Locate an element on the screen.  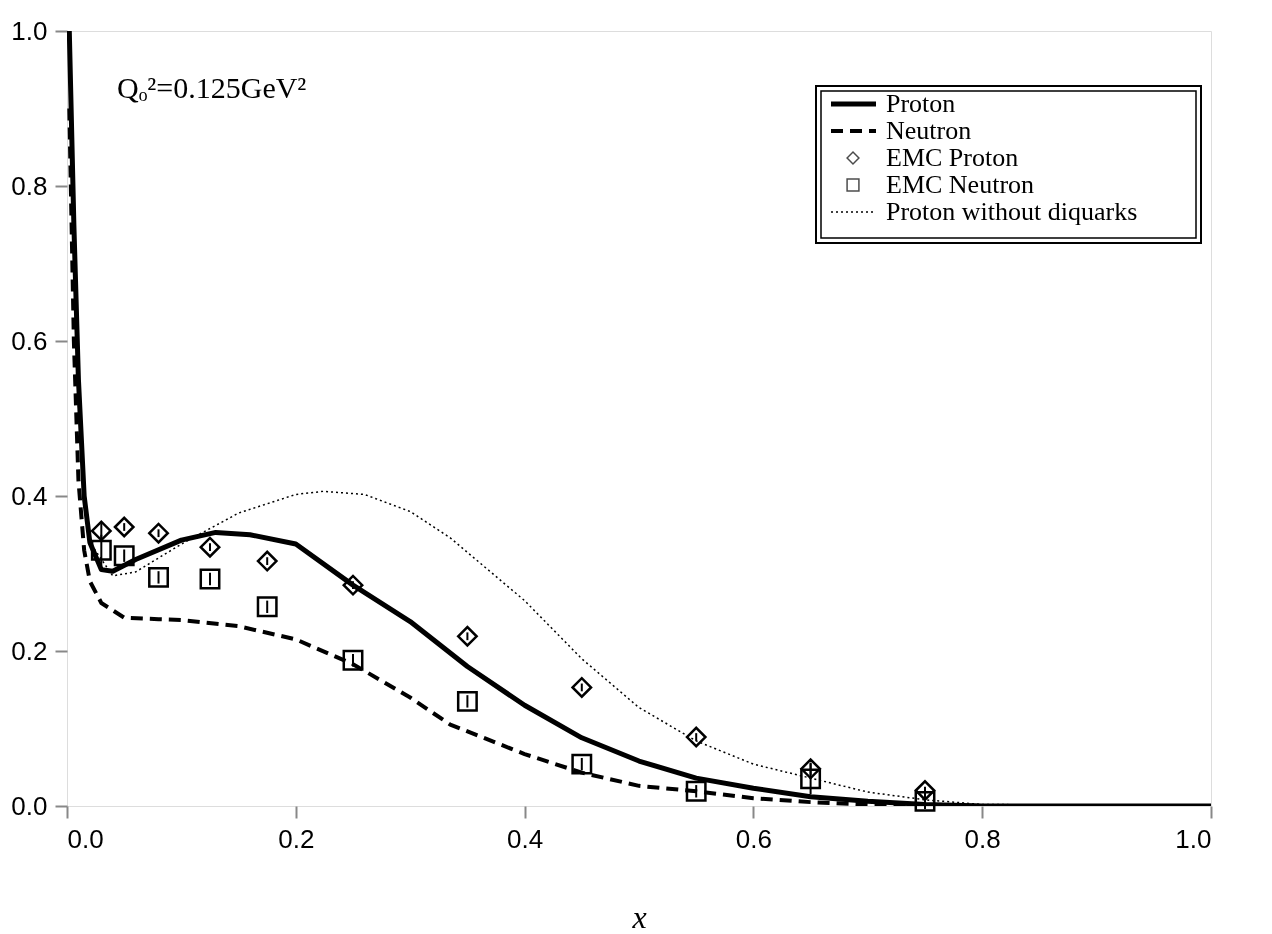
x-axis-title: x is located at coordinates (639, 916).